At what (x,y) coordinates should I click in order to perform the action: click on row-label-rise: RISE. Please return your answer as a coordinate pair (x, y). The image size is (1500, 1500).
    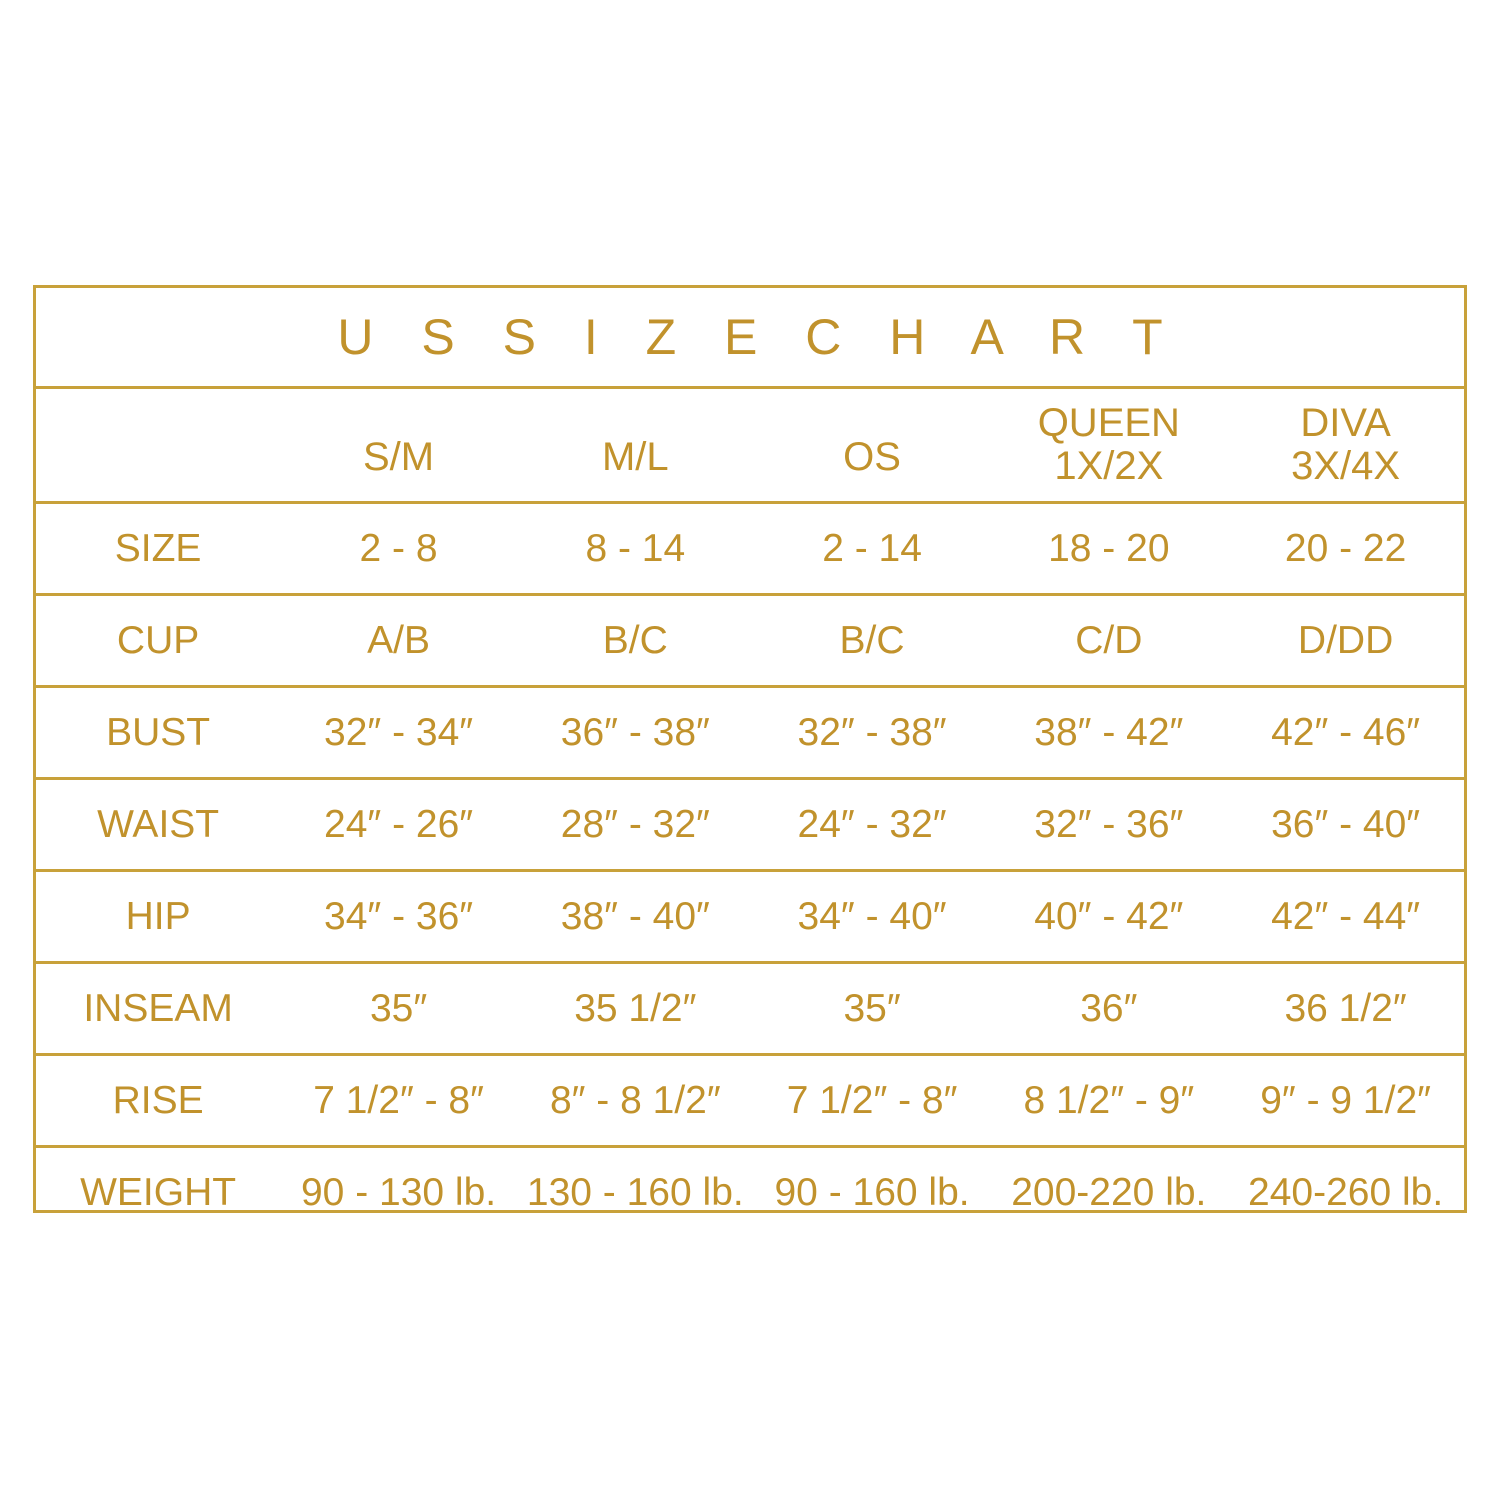
    Looking at the image, I should click on (158, 1100).